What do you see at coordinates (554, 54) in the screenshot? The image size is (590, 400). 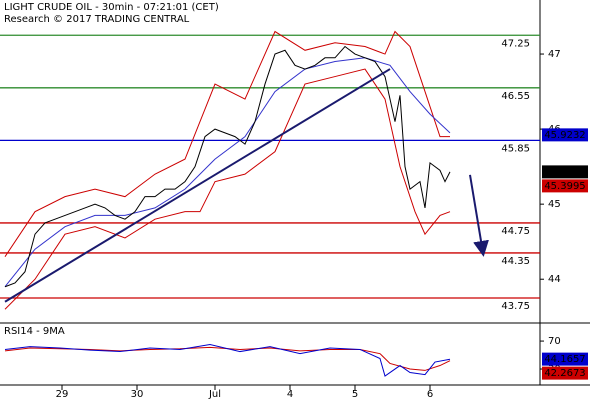 I see `y-tick-label: 47` at bounding box center [554, 54].